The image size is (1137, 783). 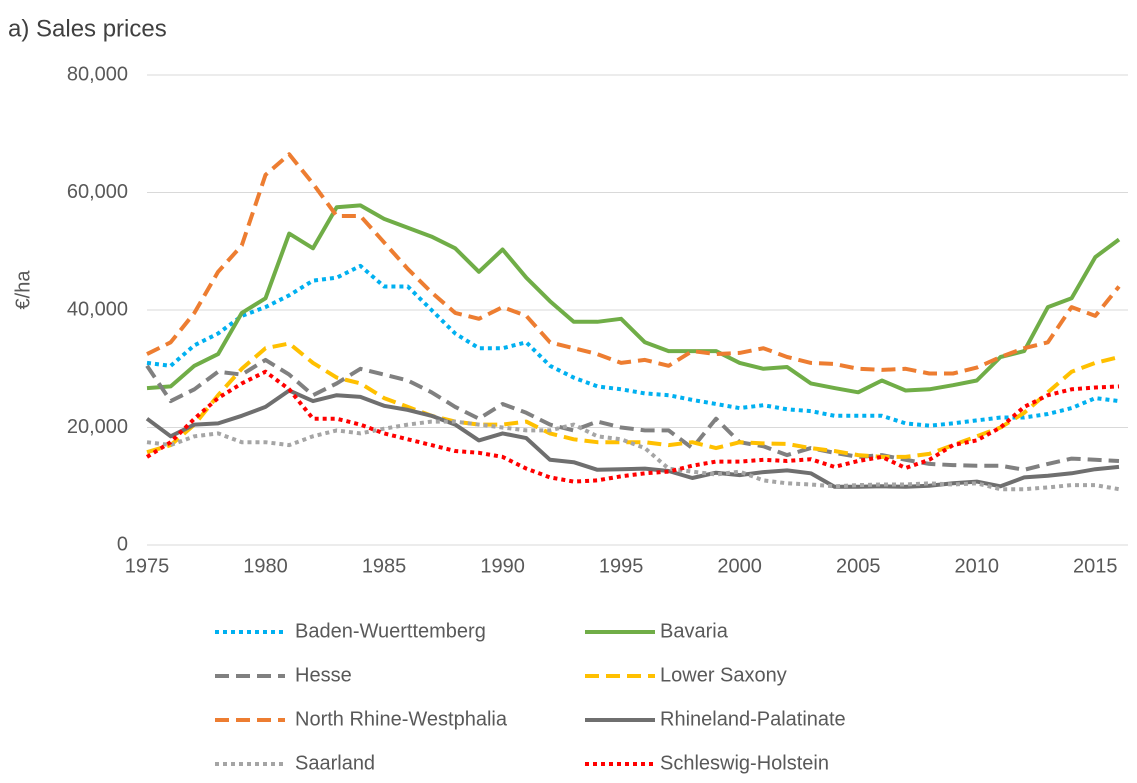 What do you see at coordinates (97, 309) in the screenshot?
I see `y-tick-label: 40,000` at bounding box center [97, 309].